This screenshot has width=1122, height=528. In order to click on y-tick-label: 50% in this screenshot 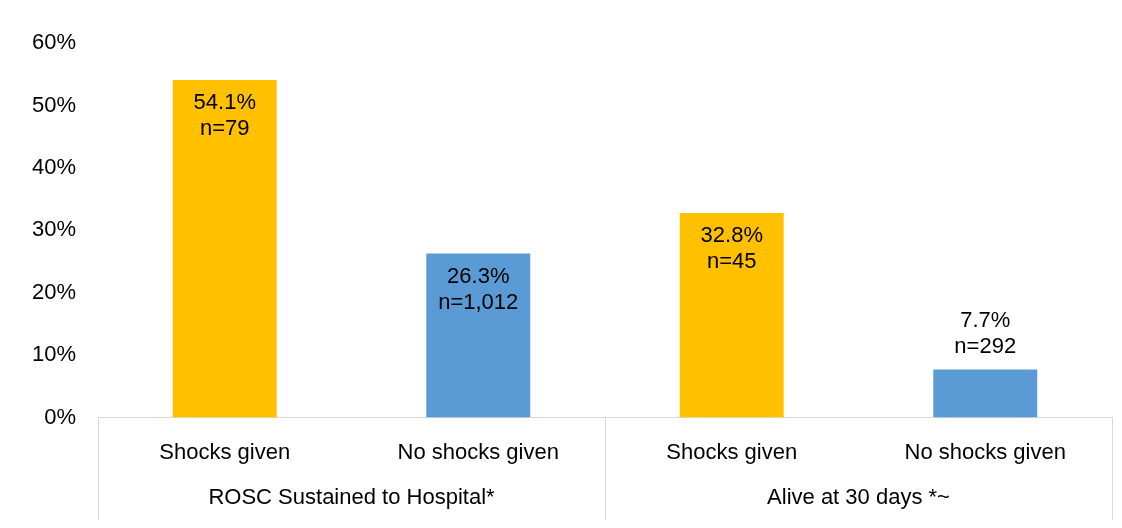, I will do `click(53, 104)`.